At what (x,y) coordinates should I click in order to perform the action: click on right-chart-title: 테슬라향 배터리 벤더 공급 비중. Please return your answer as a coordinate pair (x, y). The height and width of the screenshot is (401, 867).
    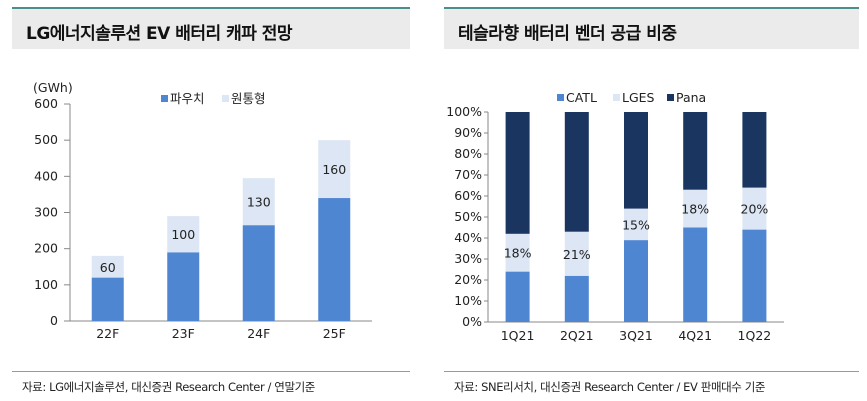
    Looking at the image, I should click on (567, 34).